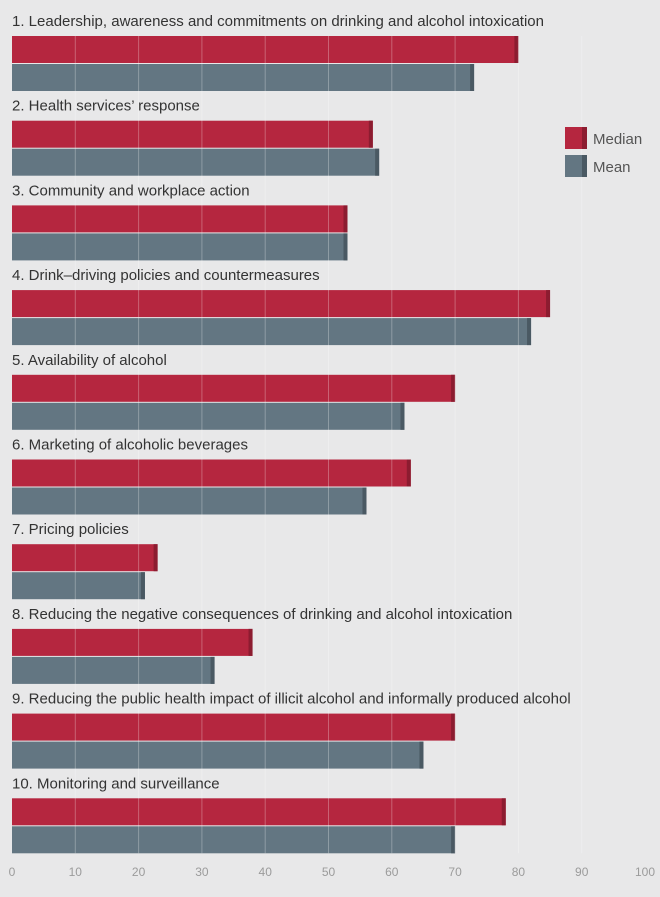 This screenshot has height=897, width=660. Describe the element at coordinates (131, 190) in the screenshot. I see `category-label: 3. Community and workplace action` at that location.